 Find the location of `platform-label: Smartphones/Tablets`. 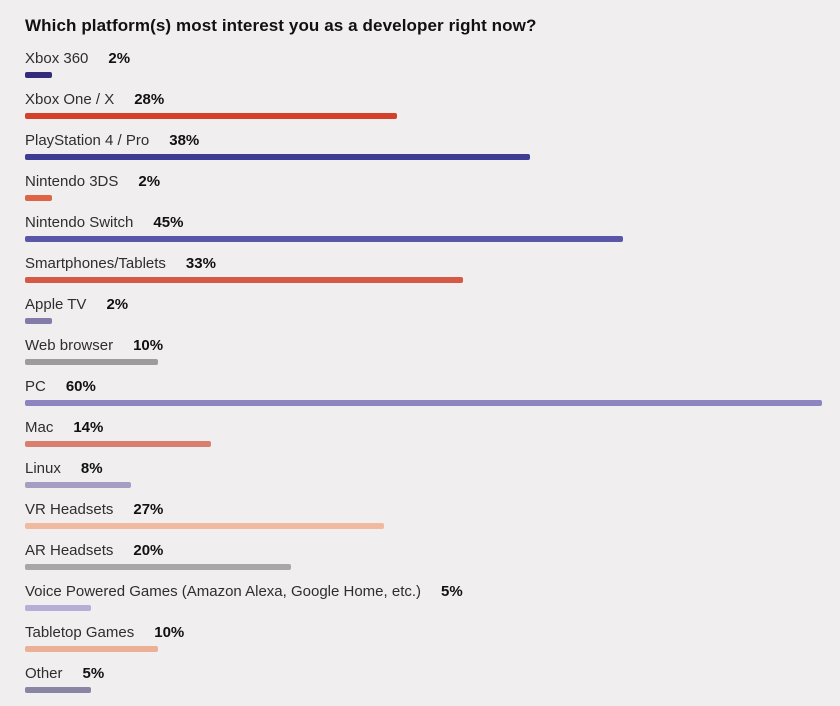

platform-label: Smartphones/Tablets is located at coordinates (95, 263).